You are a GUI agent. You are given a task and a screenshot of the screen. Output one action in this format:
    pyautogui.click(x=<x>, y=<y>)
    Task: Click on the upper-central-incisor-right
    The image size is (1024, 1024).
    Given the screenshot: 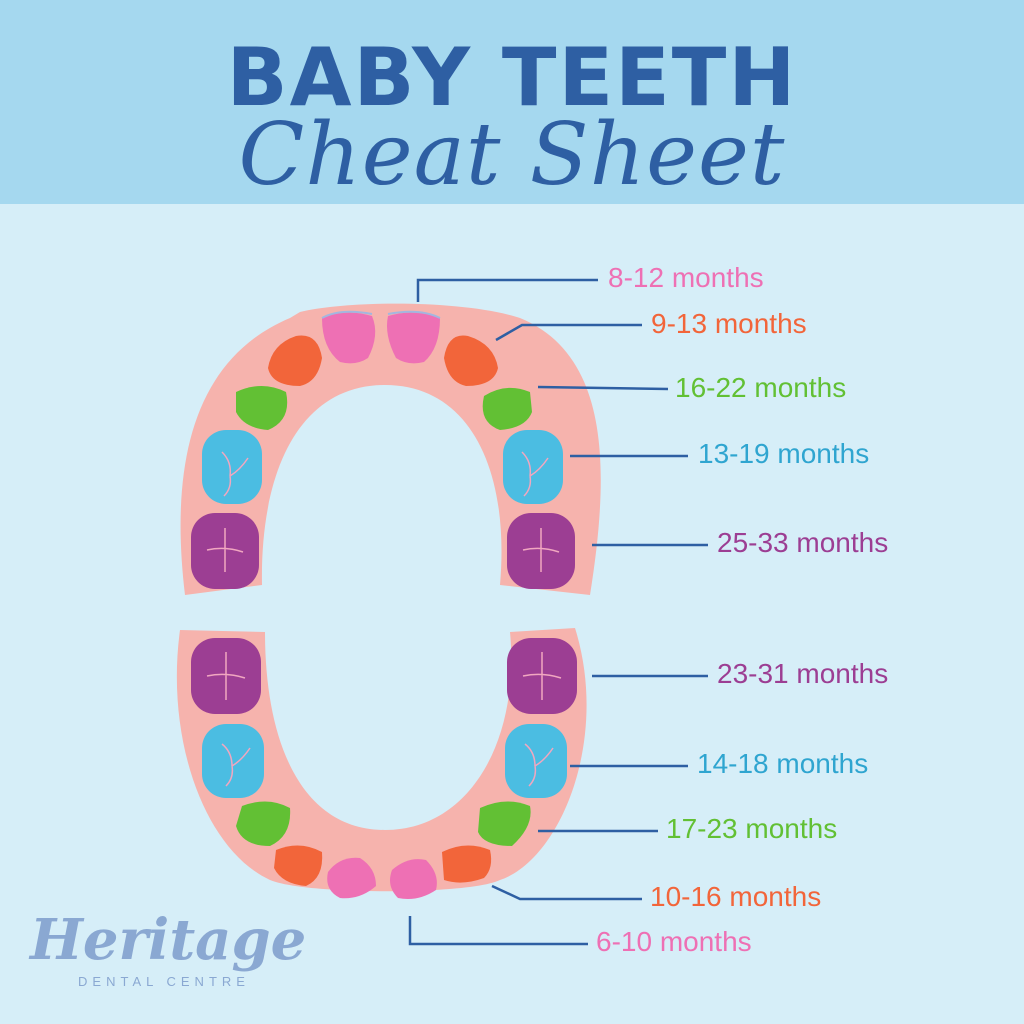 What is the action you would take?
    pyautogui.click(x=413, y=338)
    